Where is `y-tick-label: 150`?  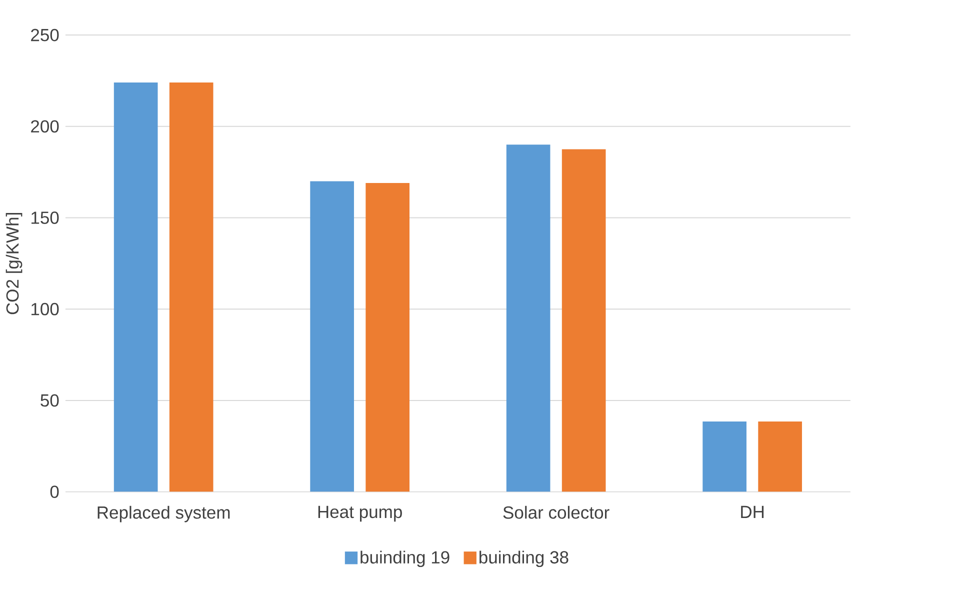 y-tick-label: 150 is located at coordinates (45, 218).